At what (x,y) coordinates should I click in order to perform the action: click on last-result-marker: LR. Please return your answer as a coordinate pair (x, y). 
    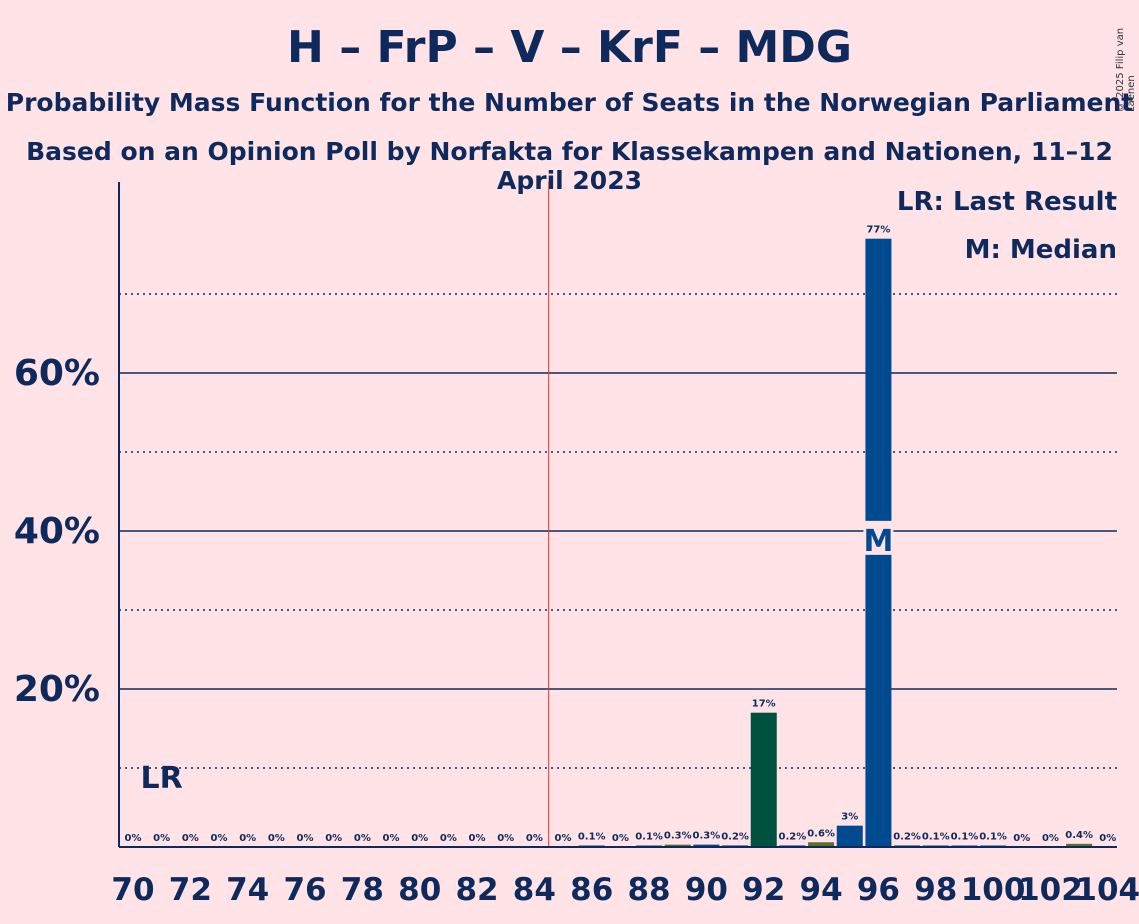
    Looking at the image, I should click on (162, 778).